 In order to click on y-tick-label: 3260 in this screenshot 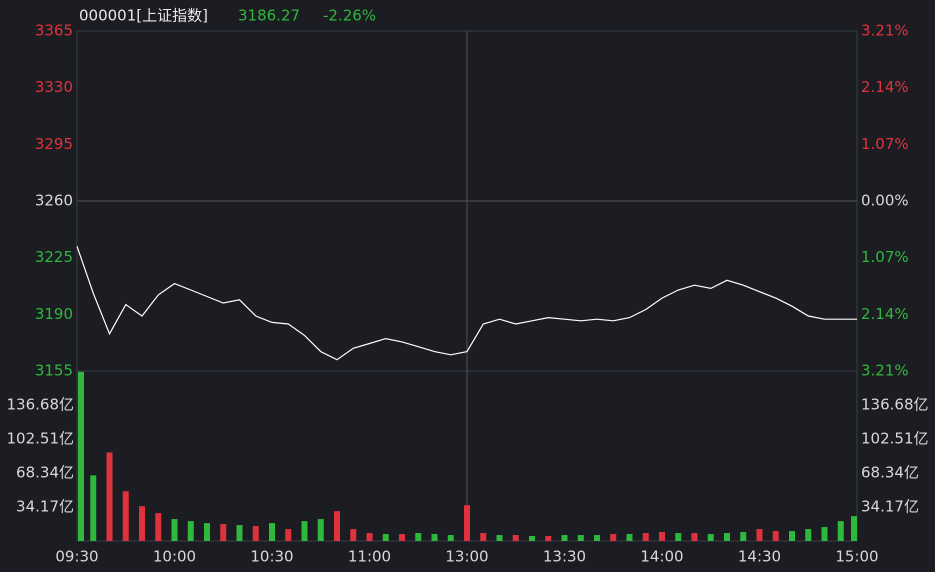, I will do `click(54, 201)`.